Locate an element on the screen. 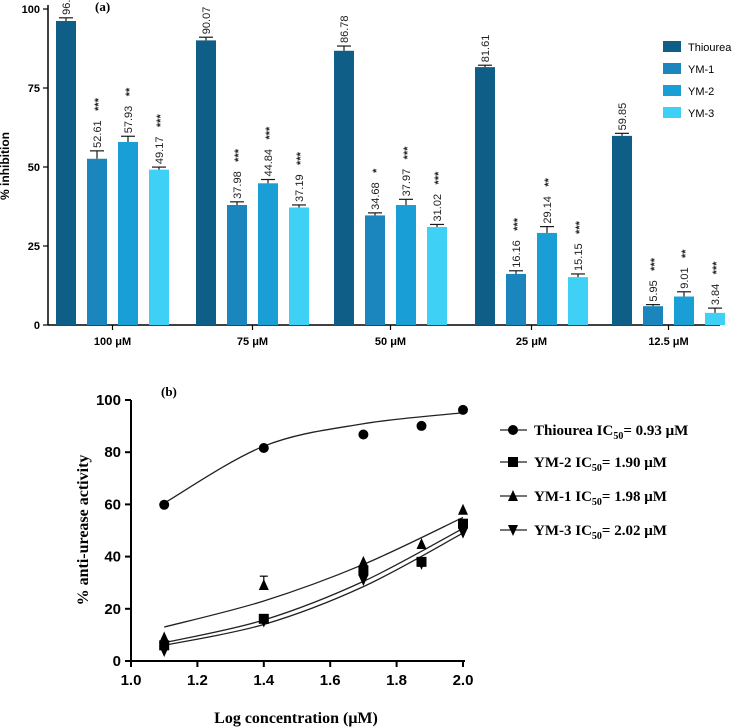 The height and width of the screenshot is (728, 738). legend-label-ym-1: YM-1 IC50= 1.98 μM is located at coordinates (600, 498).